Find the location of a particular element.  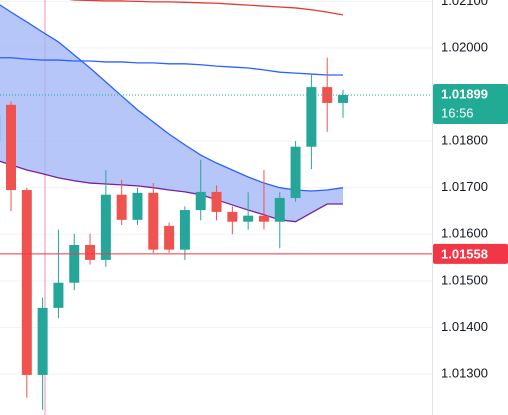

y-tick-label: 1.01600 is located at coordinates (464, 233).